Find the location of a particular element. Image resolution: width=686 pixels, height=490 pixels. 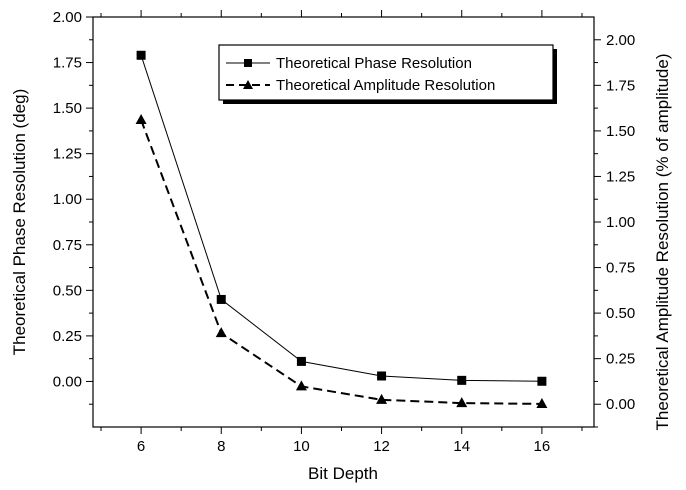

y-tick-label: 1.50 is located at coordinates (67, 108).